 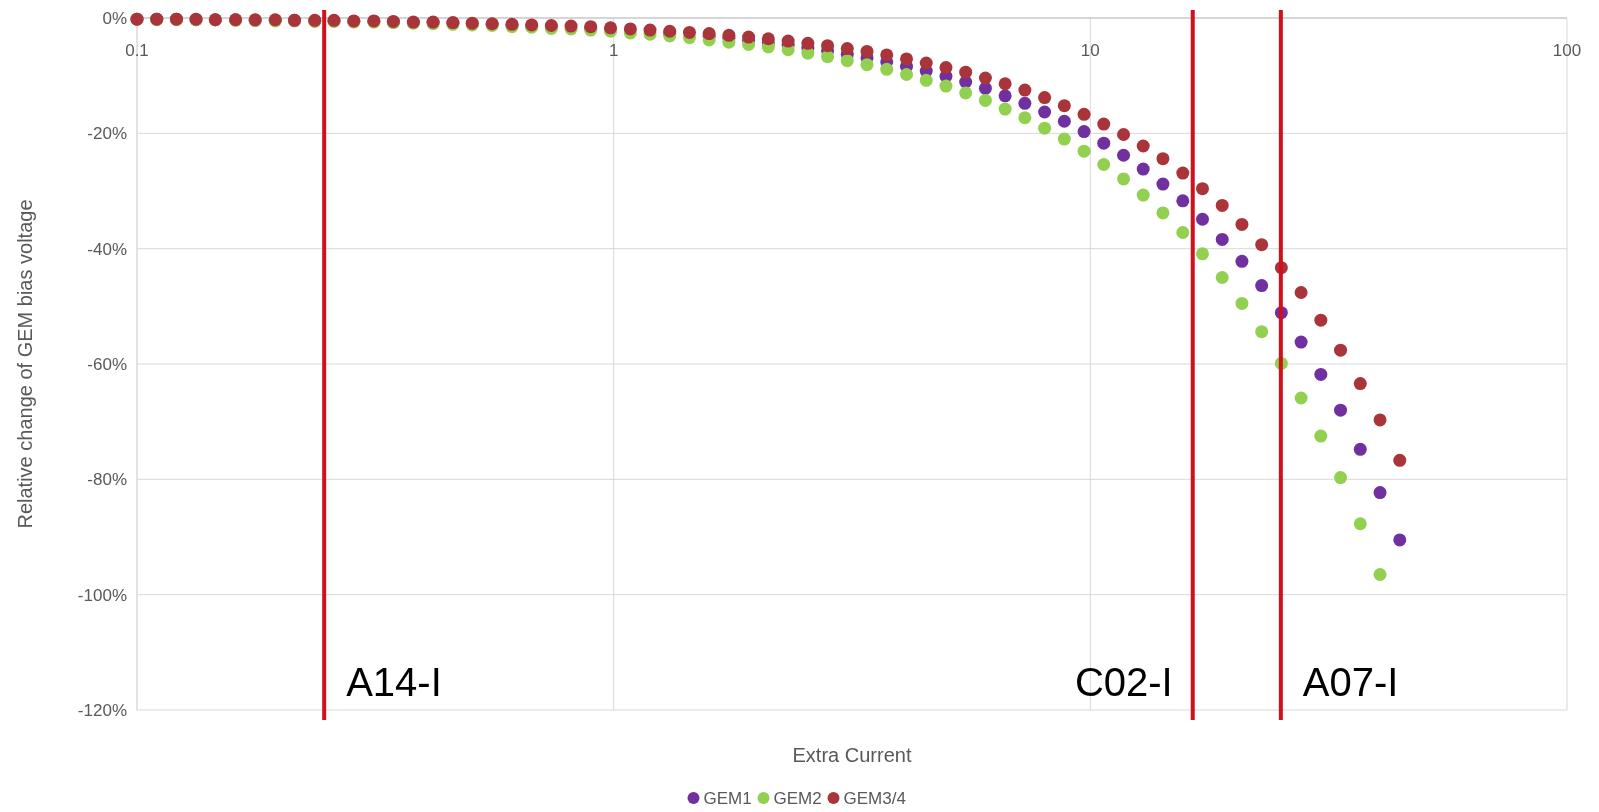 What do you see at coordinates (107, 364) in the screenshot?
I see `y-tick-label: -60%` at bounding box center [107, 364].